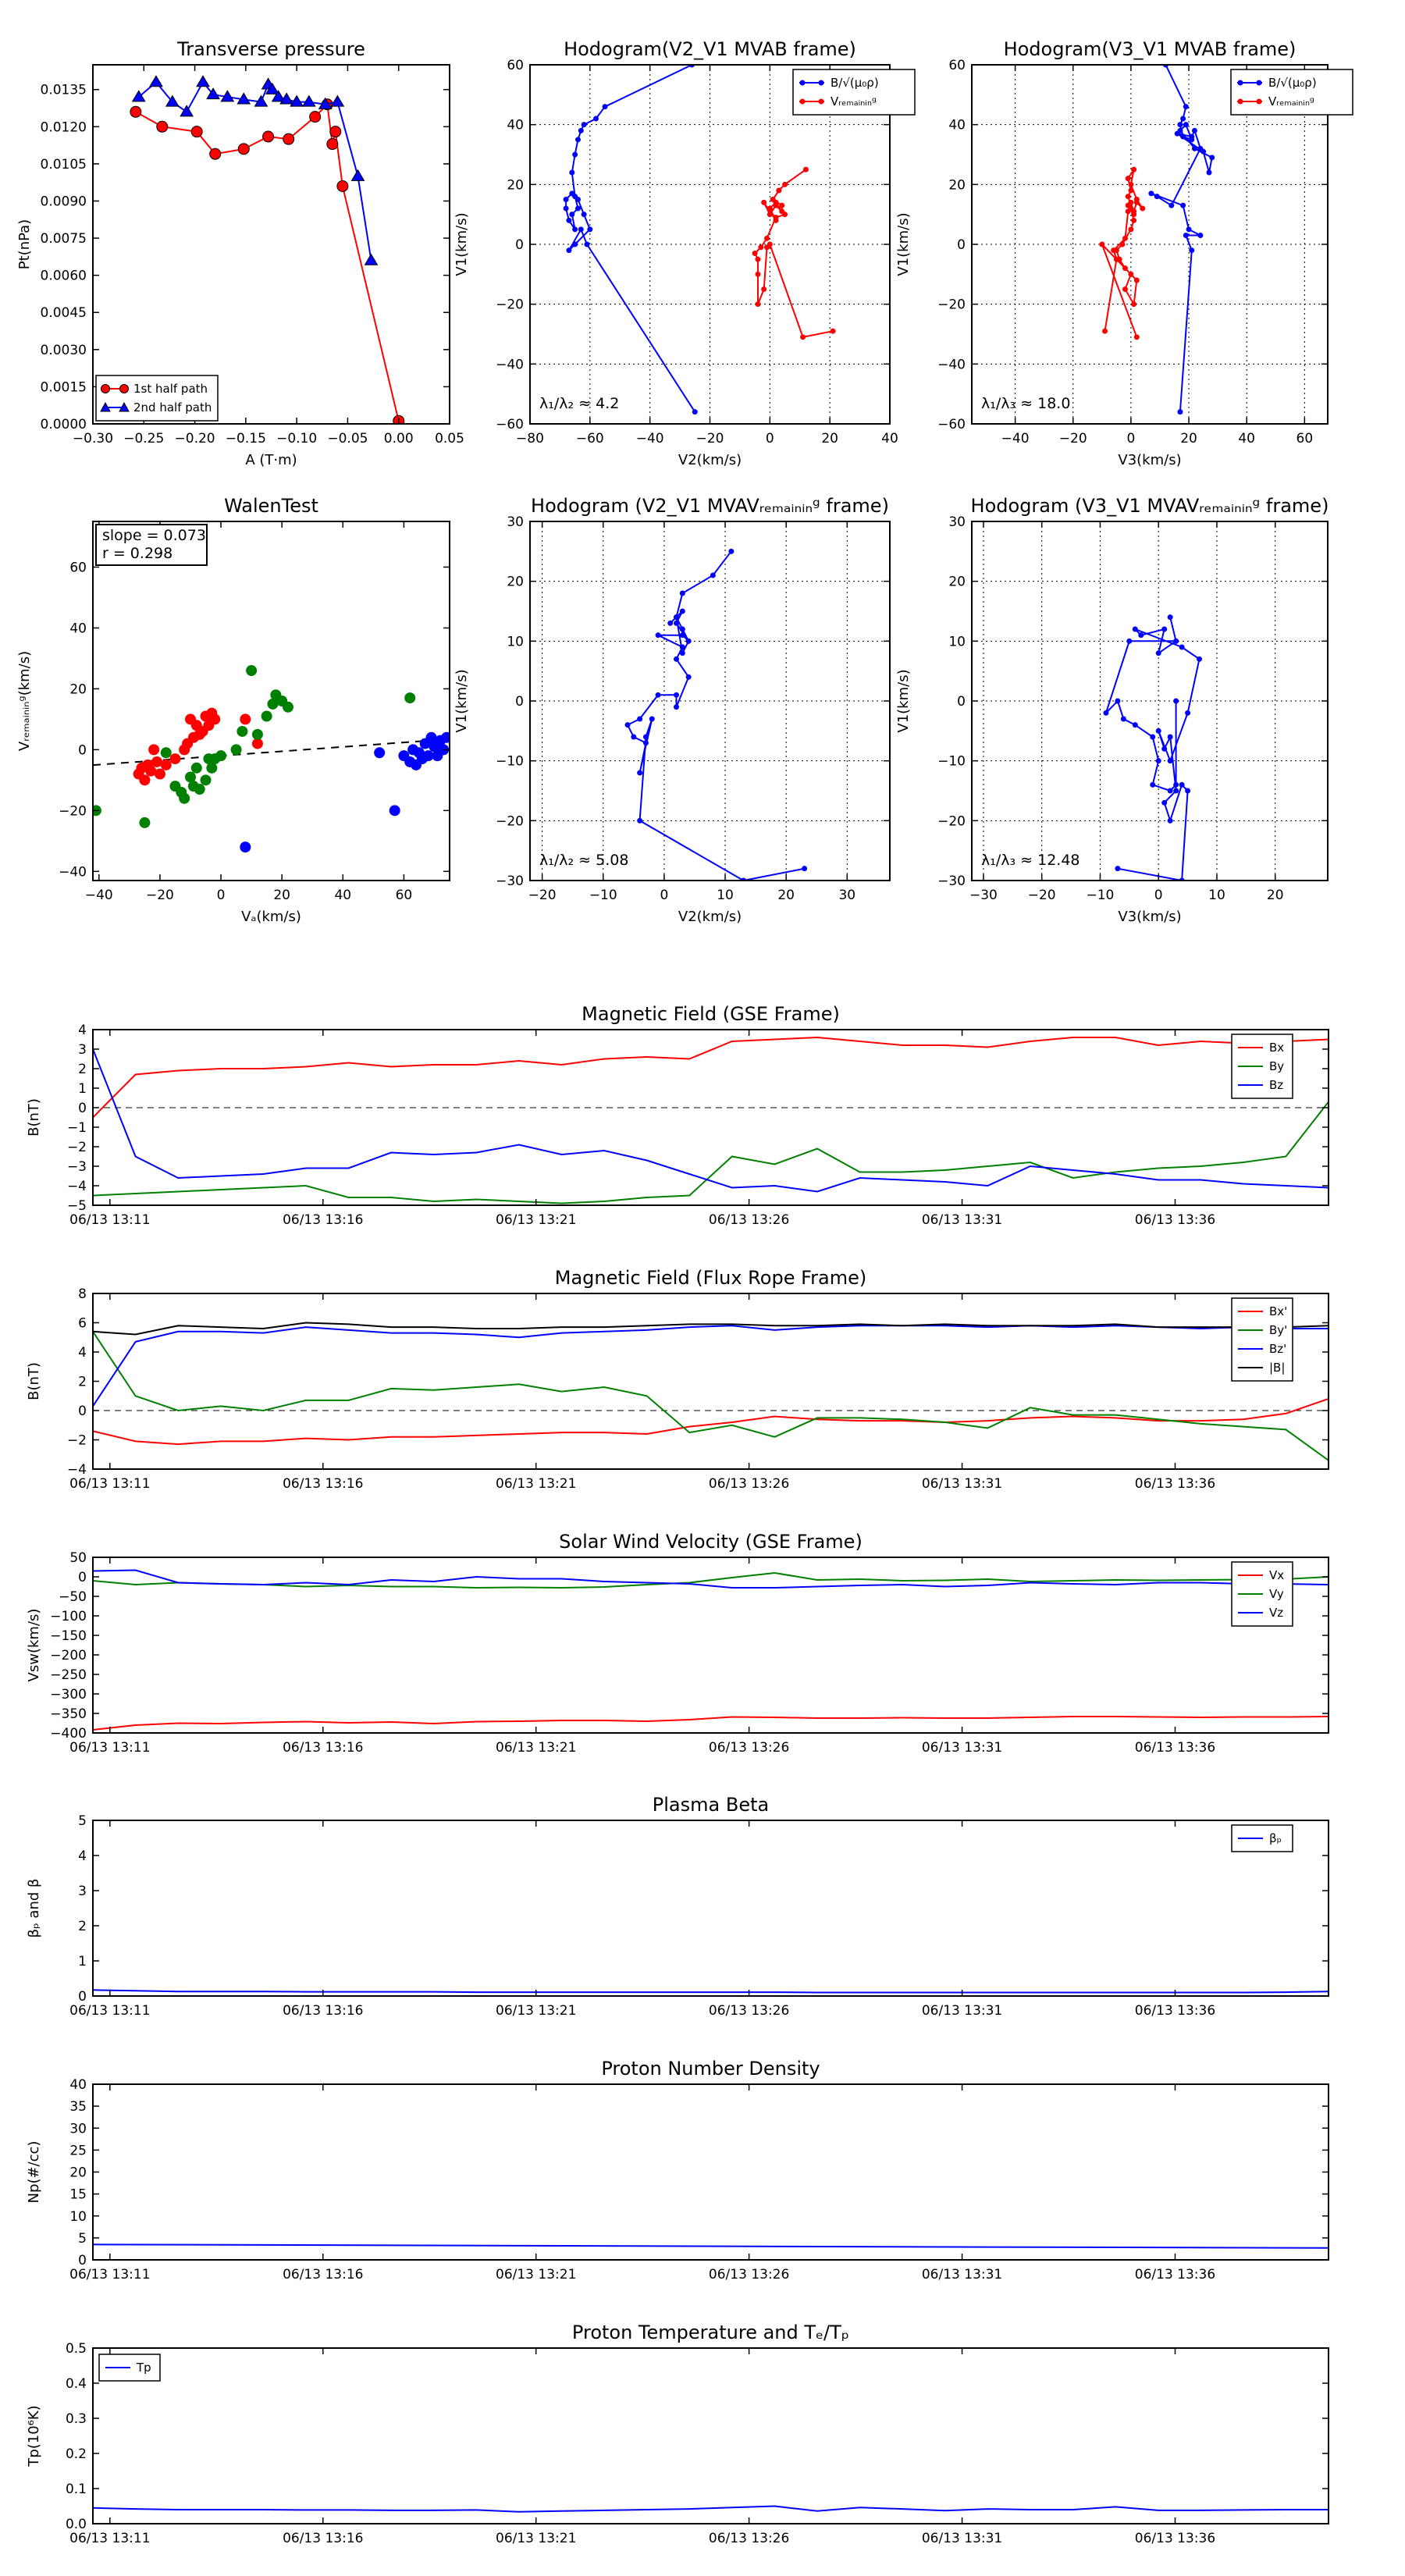  What do you see at coordinates (82, 1891) in the screenshot?
I see `y-tick-label: 3` at bounding box center [82, 1891].